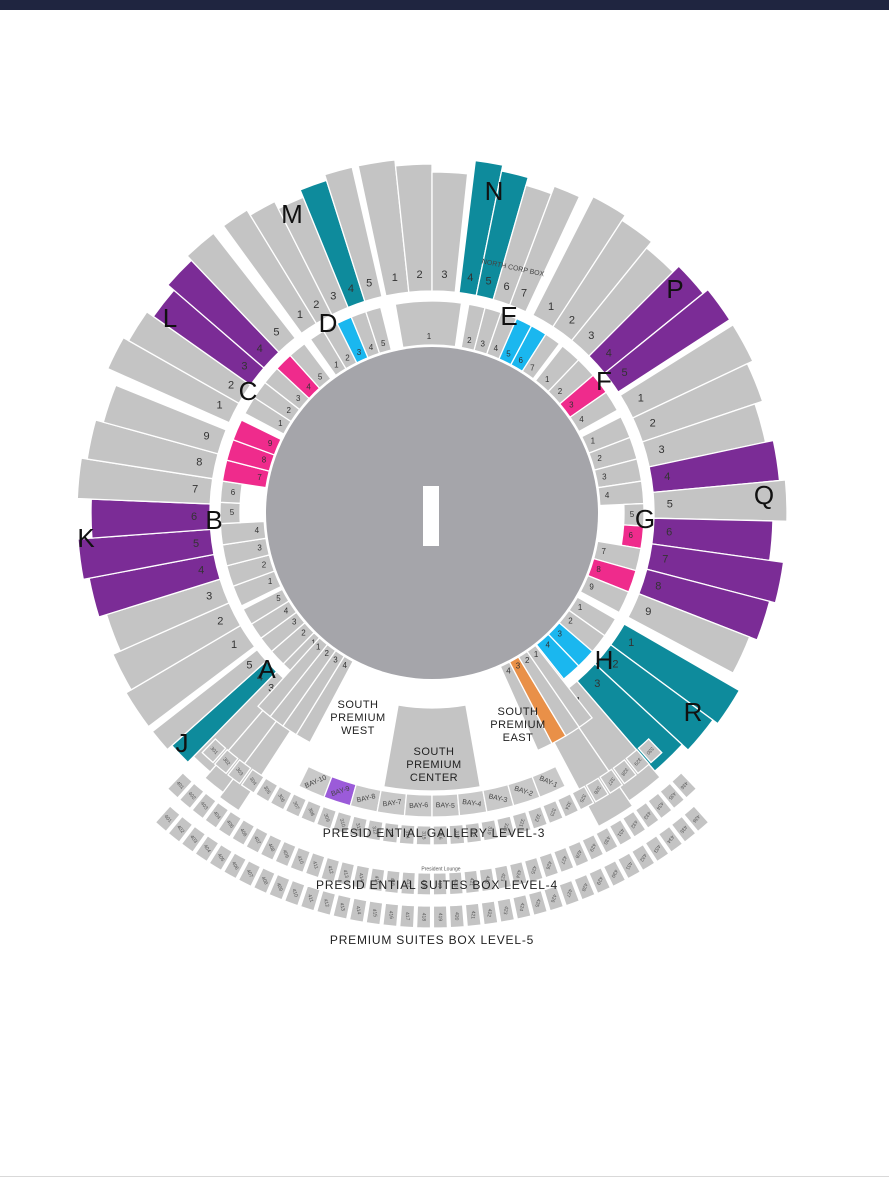 The width and height of the screenshot is (889, 1200). I want to click on section-south-premium-center, so click(432, 748).